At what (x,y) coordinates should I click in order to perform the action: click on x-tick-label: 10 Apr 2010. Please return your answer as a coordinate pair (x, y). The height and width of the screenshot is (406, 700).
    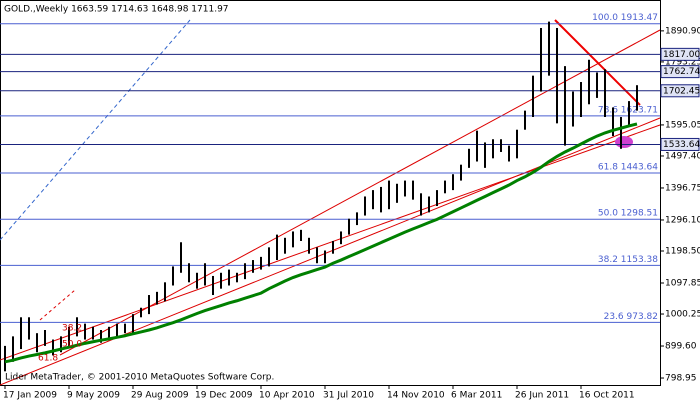
    Looking at the image, I should click on (287, 396).